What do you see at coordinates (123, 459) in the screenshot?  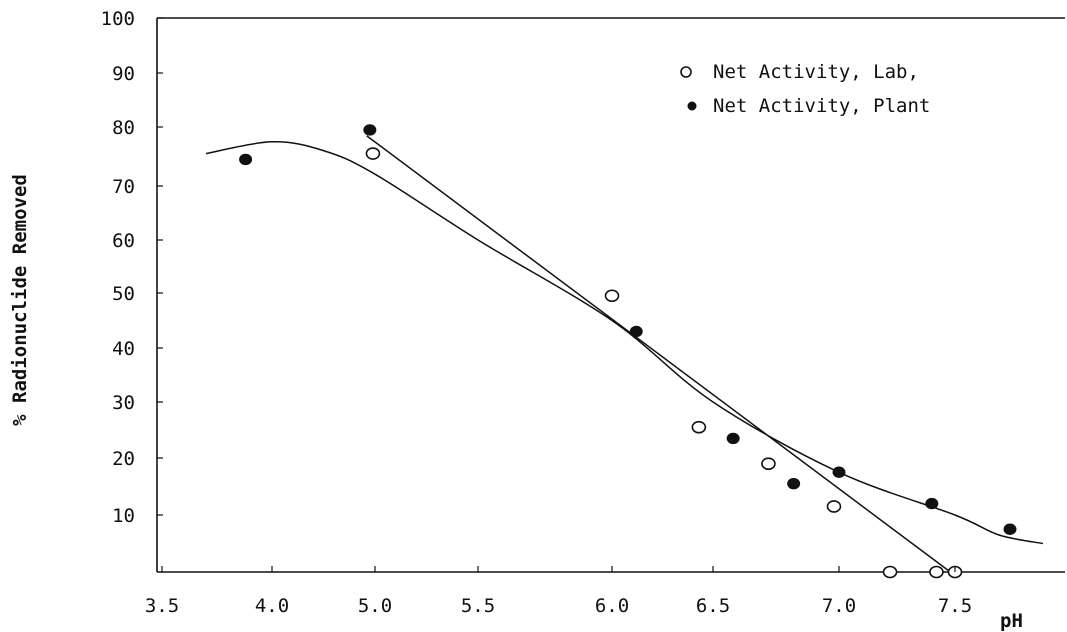 I see `y-tick-label: 20` at bounding box center [123, 459].